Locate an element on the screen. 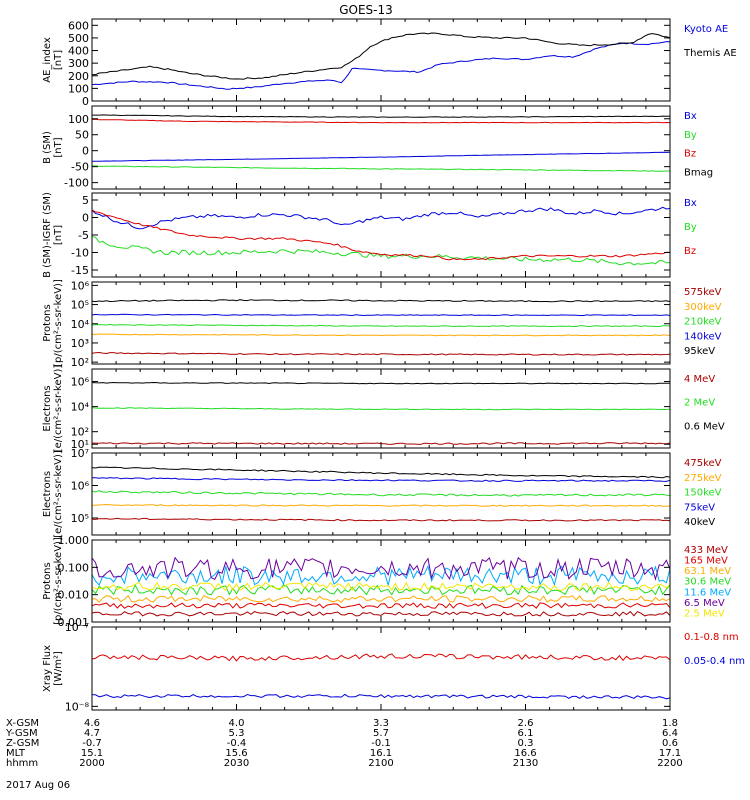  series-line-0-6-mev is located at coordinates (380, 383).